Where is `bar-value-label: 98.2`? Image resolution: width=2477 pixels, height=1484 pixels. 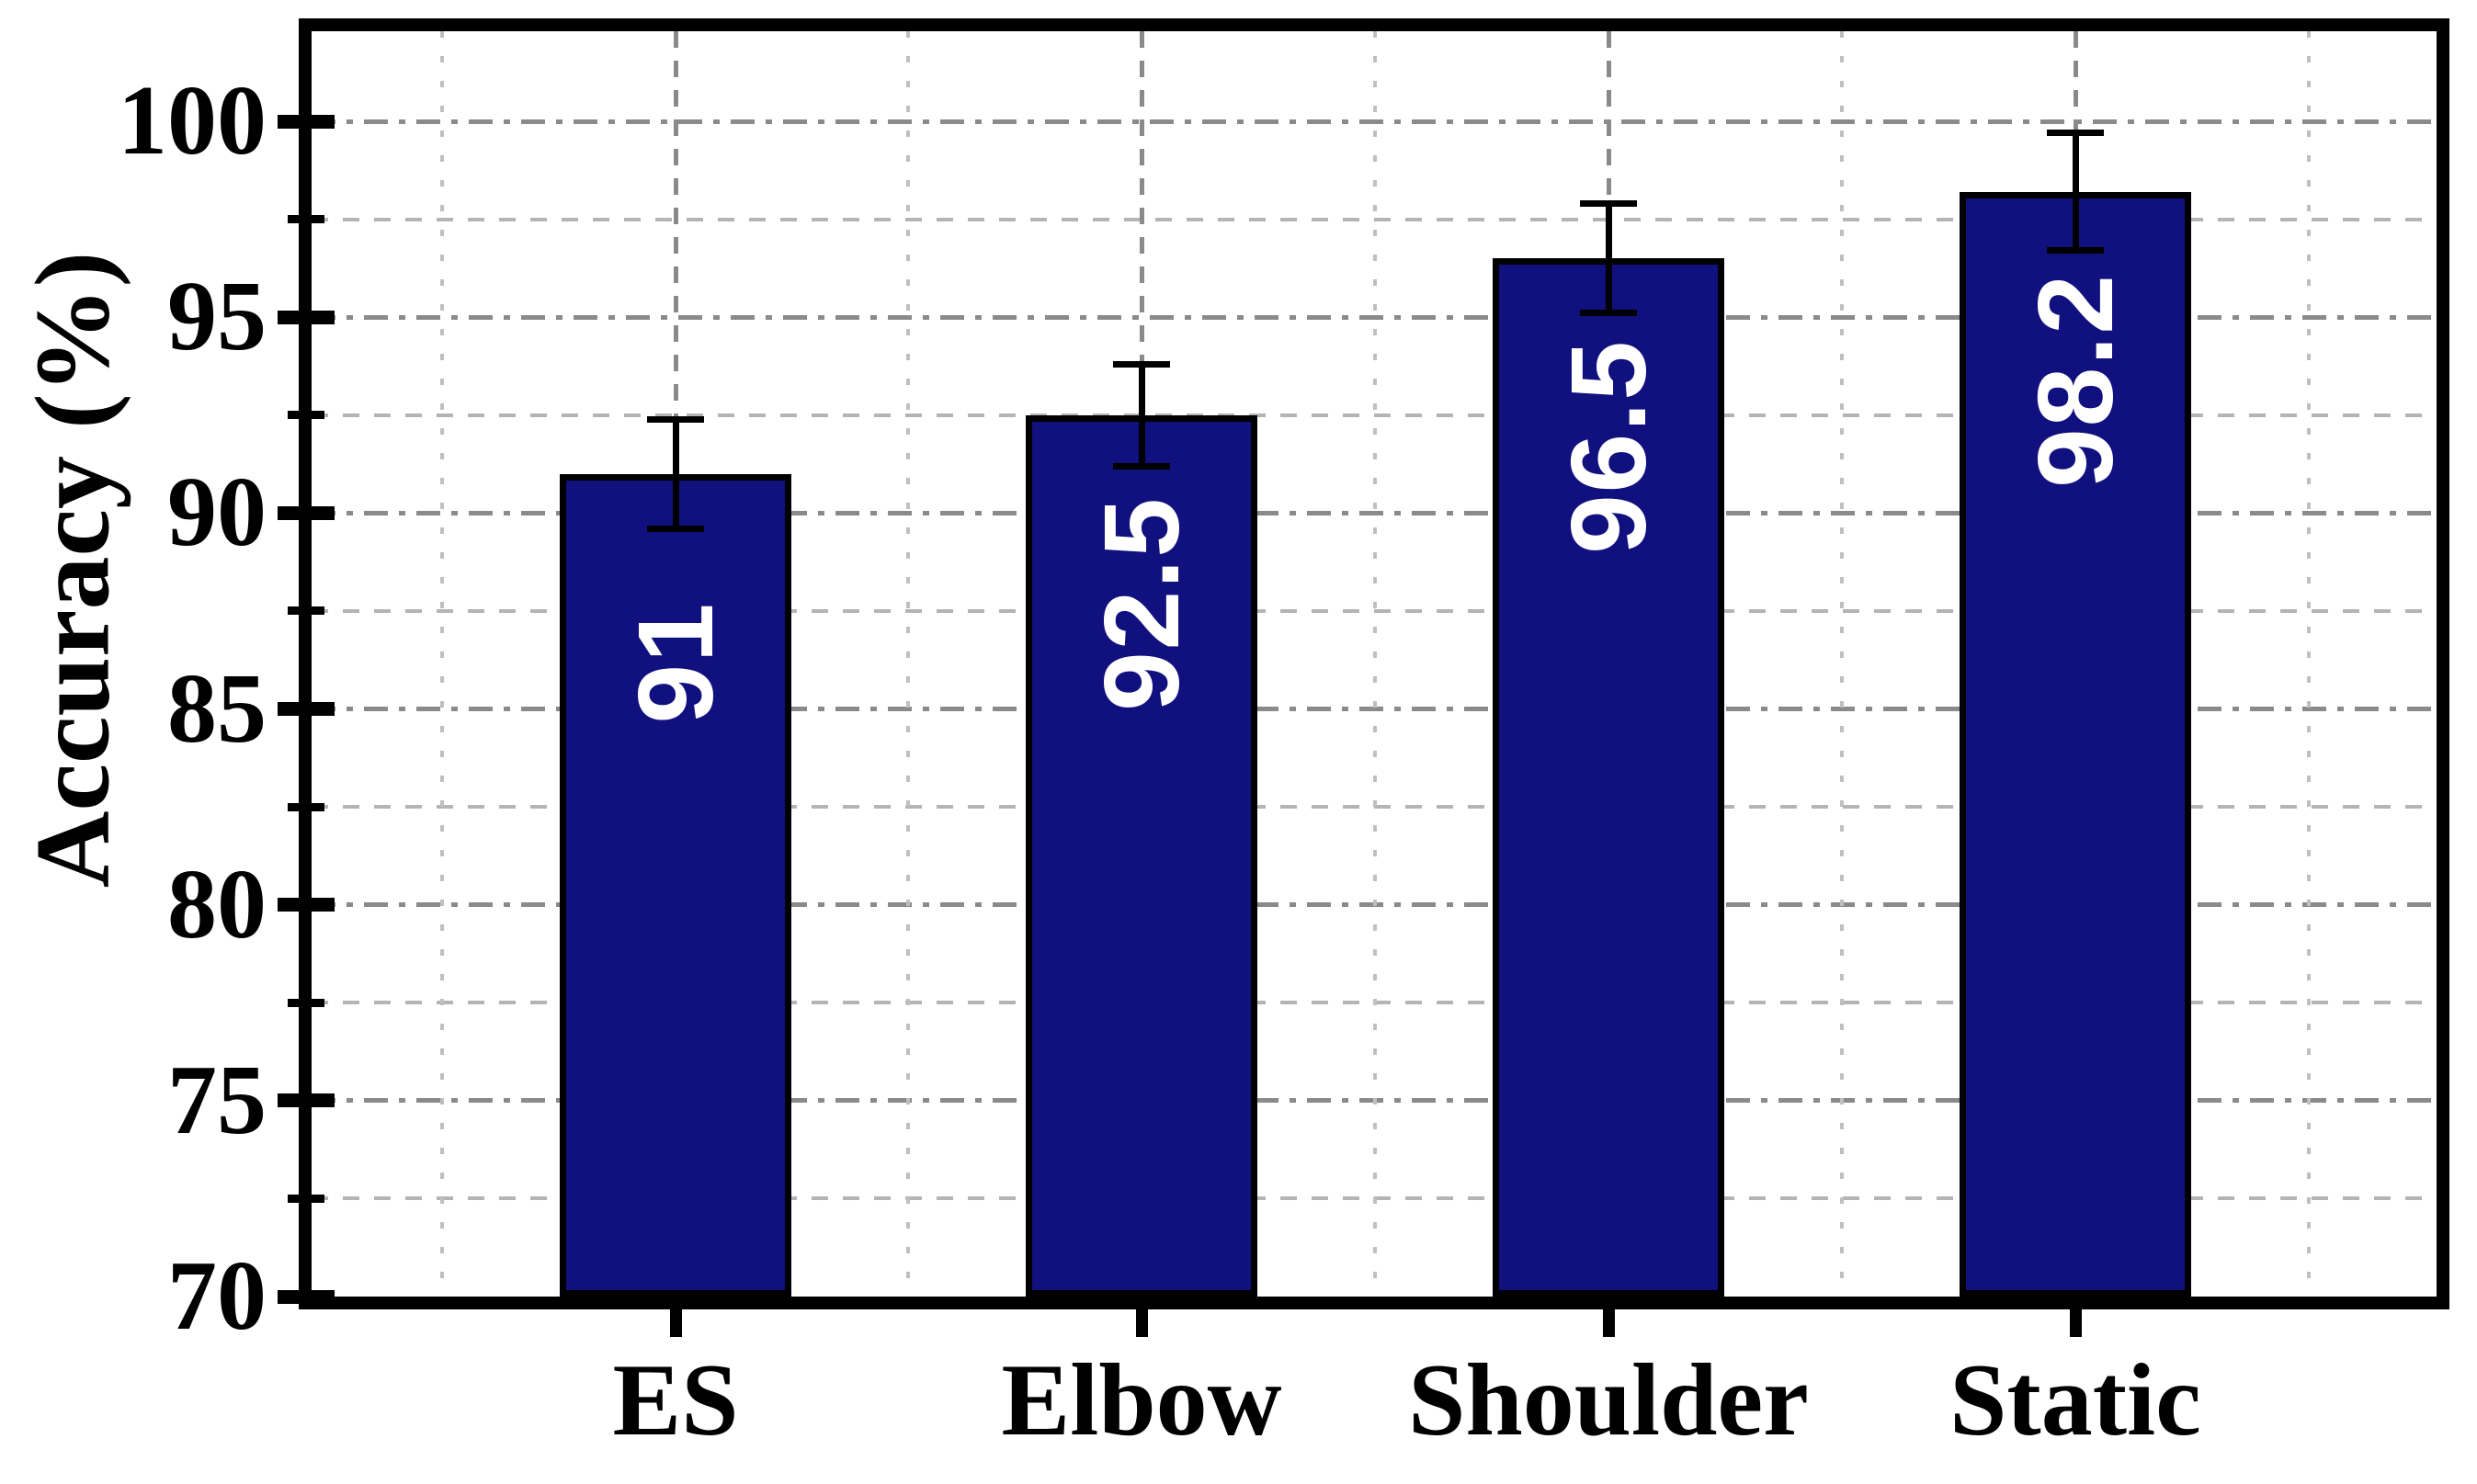 bar-value-label: 98.2 is located at coordinates (2075, 380).